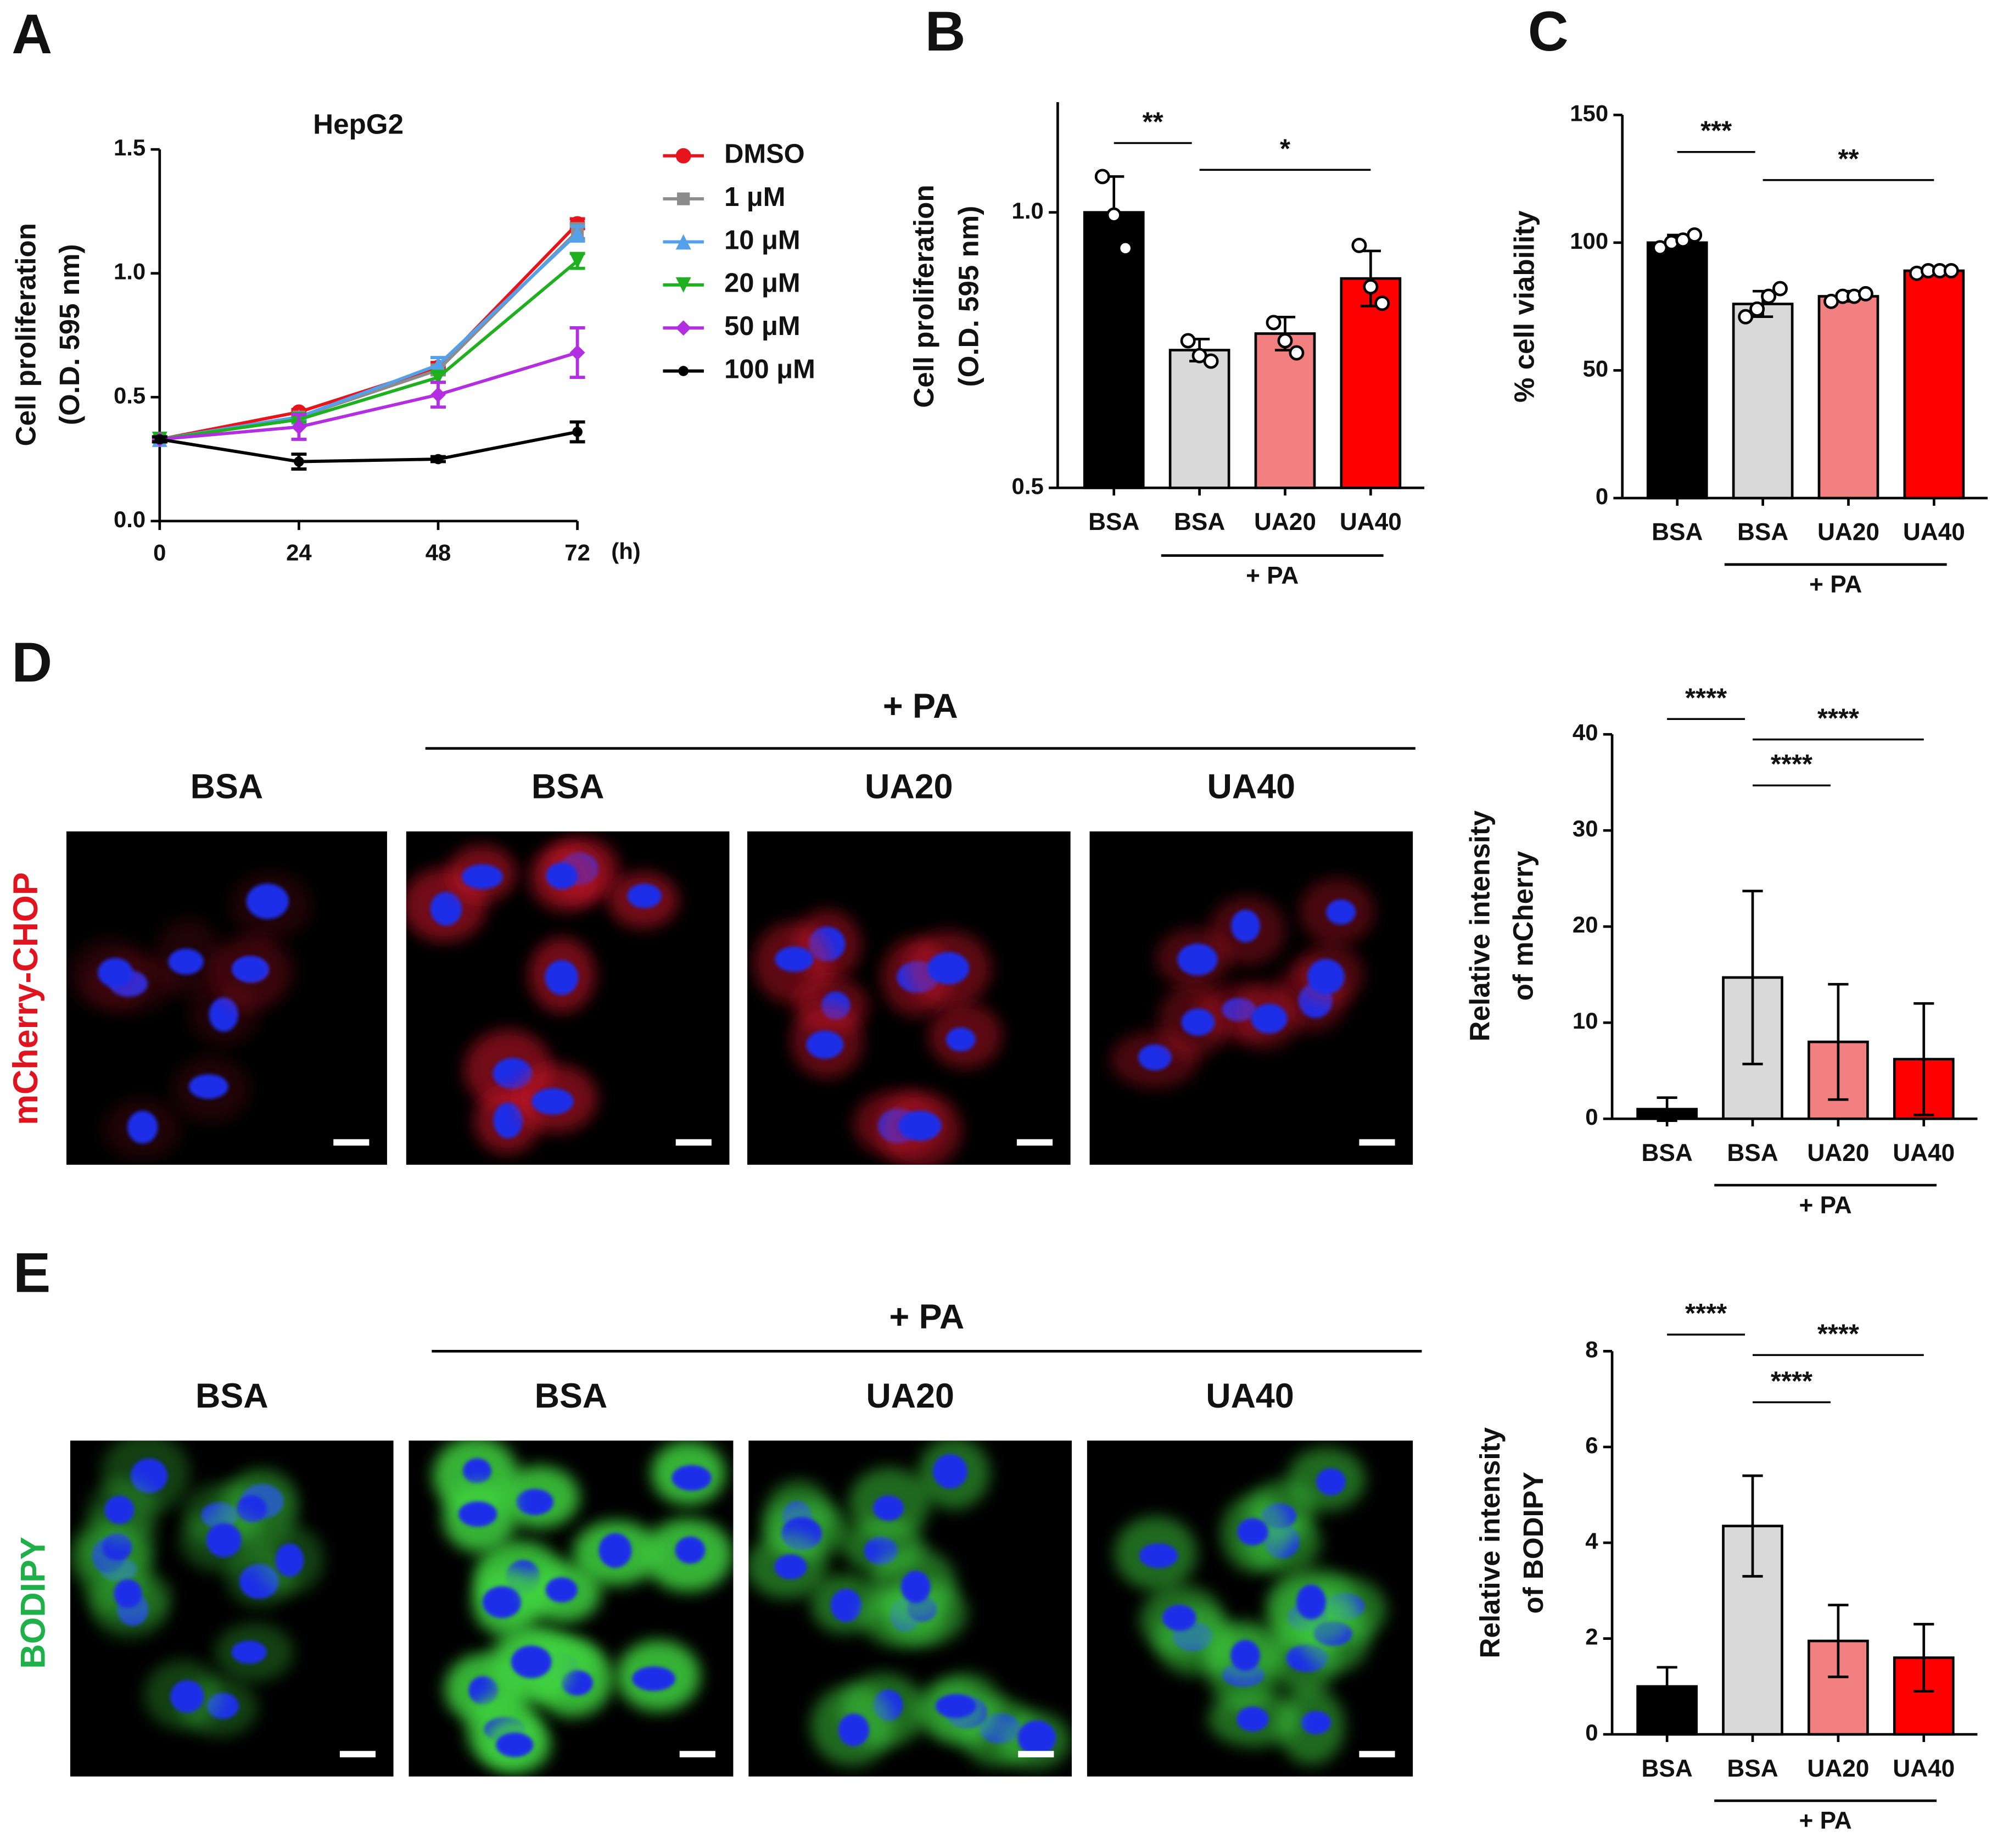 Image resolution: width=2003 pixels, height=1848 pixels. I want to click on y-axis-label: of BODIPY, so click(1533, 1543).